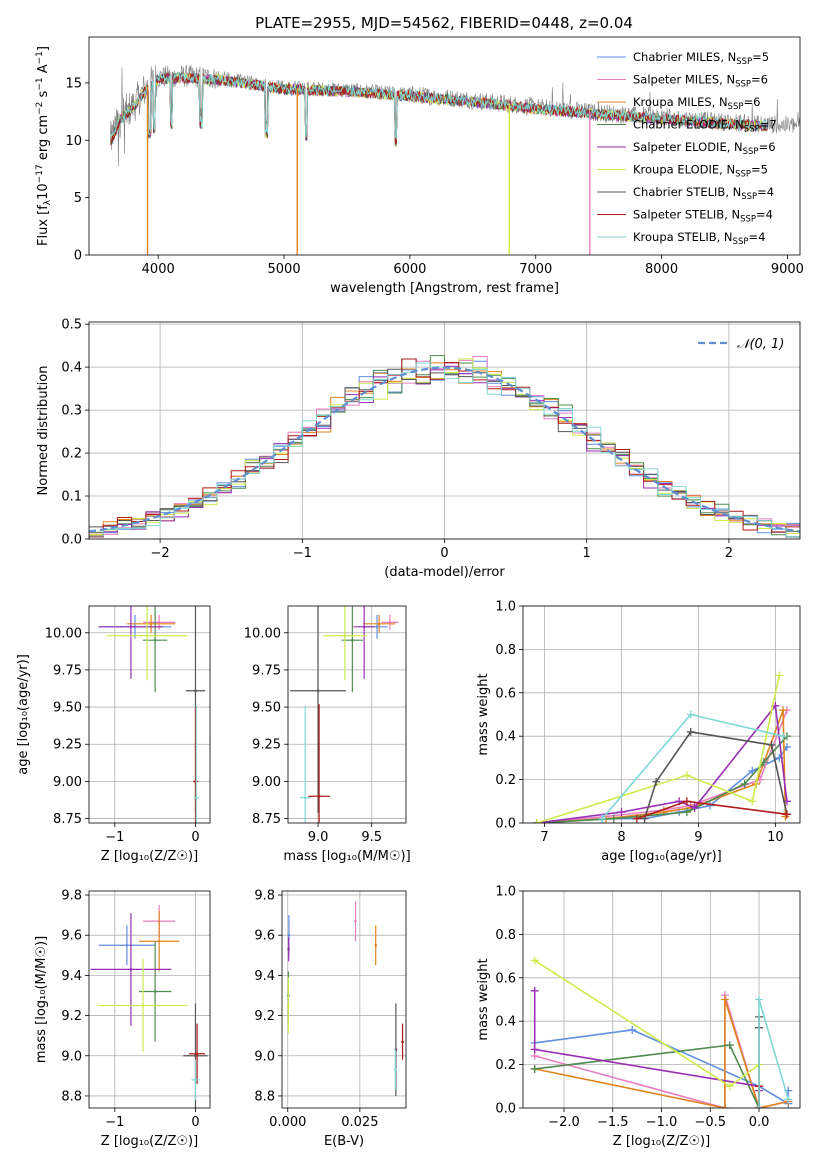 This screenshot has height=1170, width=819. What do you see at coordinates (661, 856) in the screenshot?
I see `x-axis-label: age [log₁₀(age/yr)]` at bounding box center [661, 856].